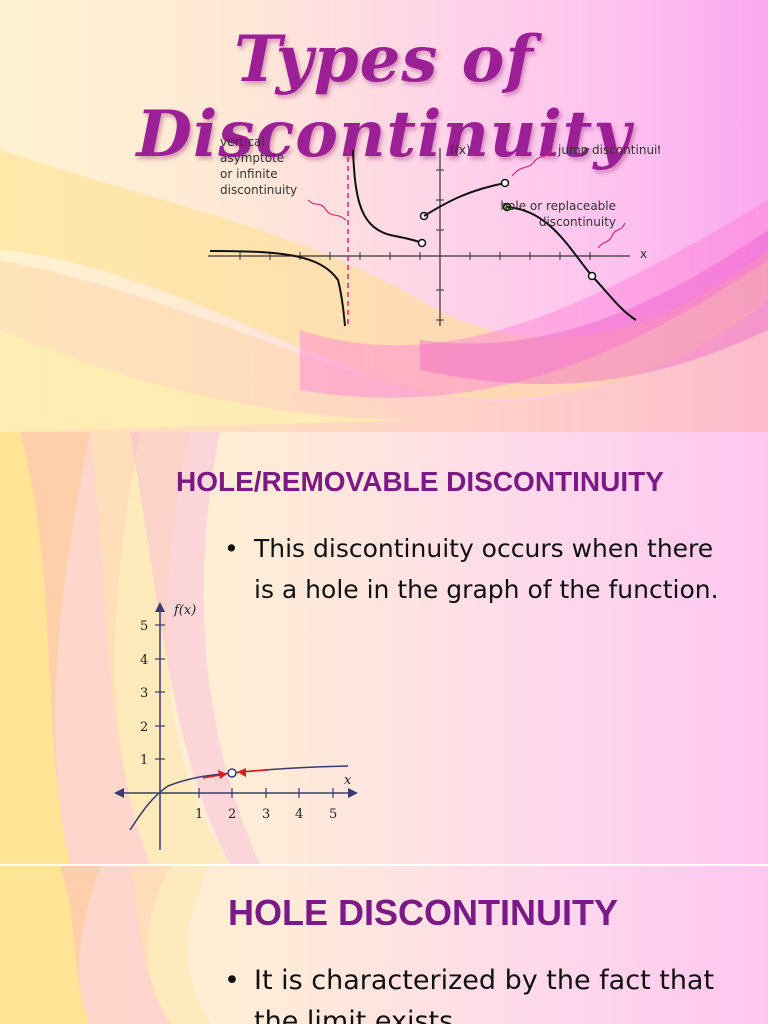 This screenshot has width=768, height=1024. I want to click on left-branch-curve, so click(277, 288).